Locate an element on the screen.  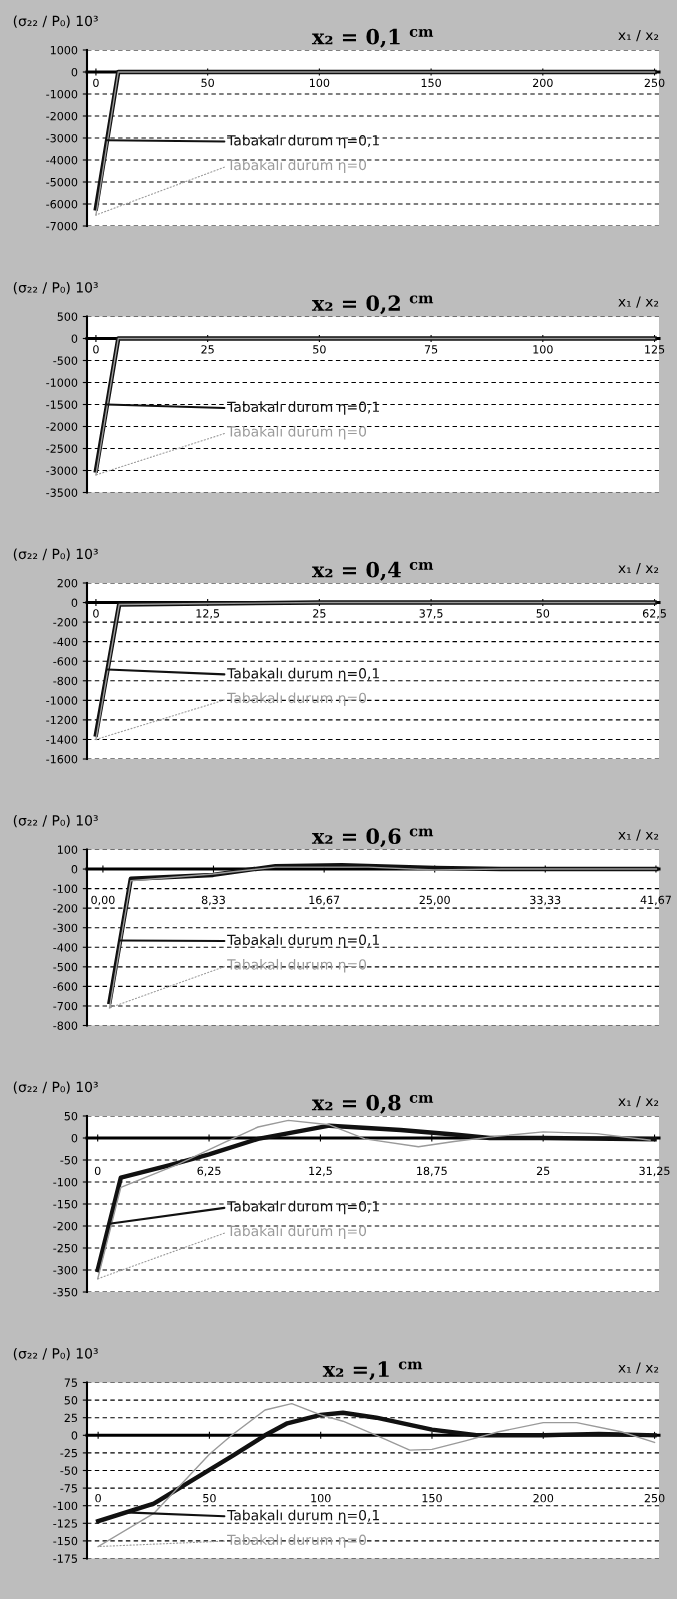
y-tick-label: -125 is located at coordinates (65, 1523).